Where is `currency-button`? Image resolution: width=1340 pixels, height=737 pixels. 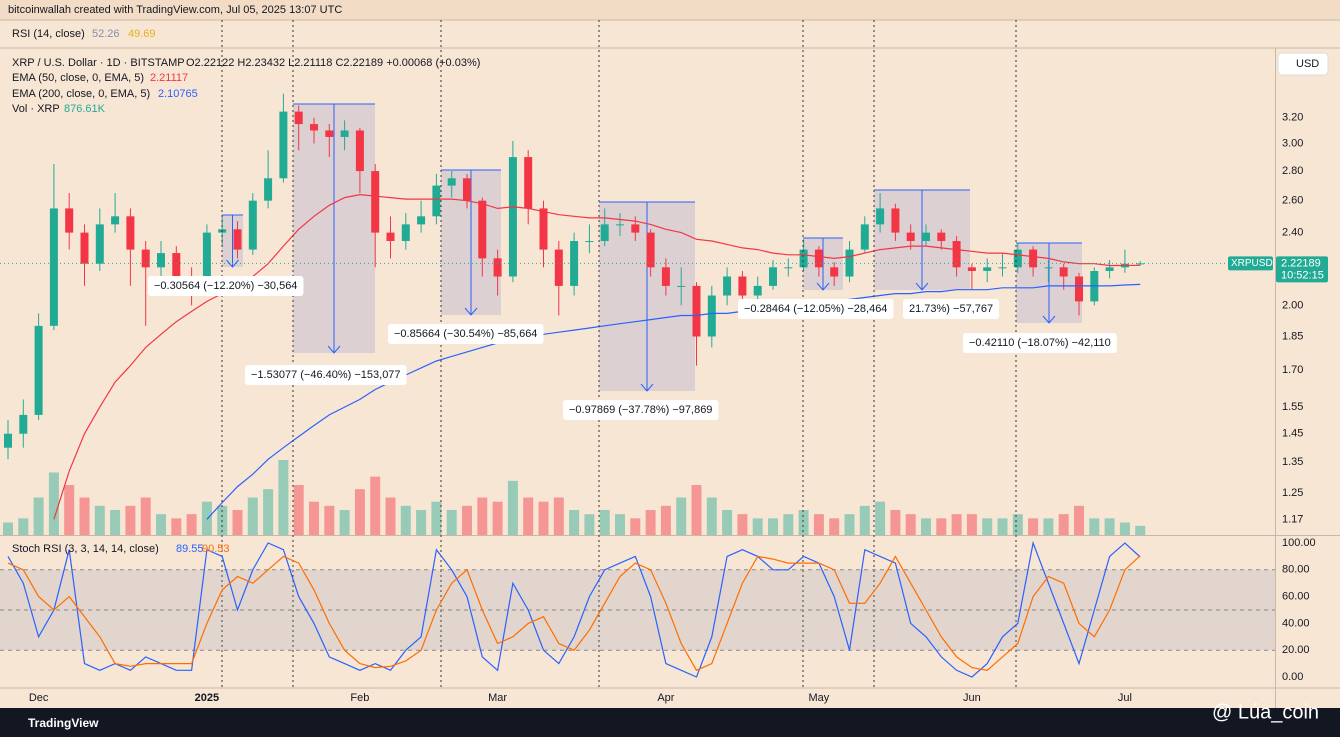
currency-button is located at coordinates (1303, 64).